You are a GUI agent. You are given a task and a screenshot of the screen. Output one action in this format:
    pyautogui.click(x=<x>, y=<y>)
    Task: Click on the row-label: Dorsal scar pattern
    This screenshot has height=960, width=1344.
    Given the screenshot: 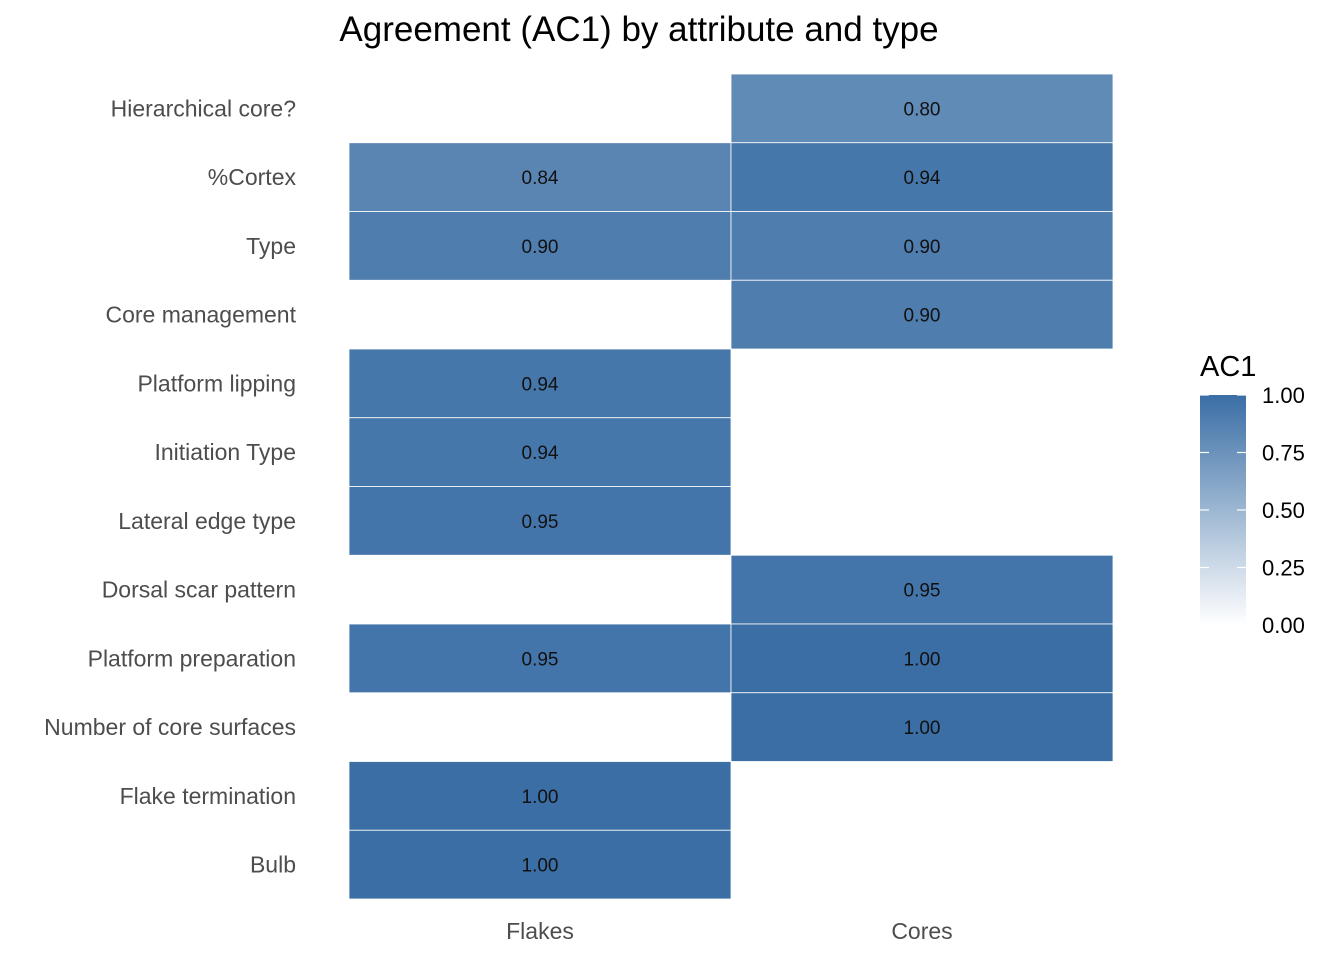 What is the action you would take?
    pyautogui.click(x=199, y=590)
    